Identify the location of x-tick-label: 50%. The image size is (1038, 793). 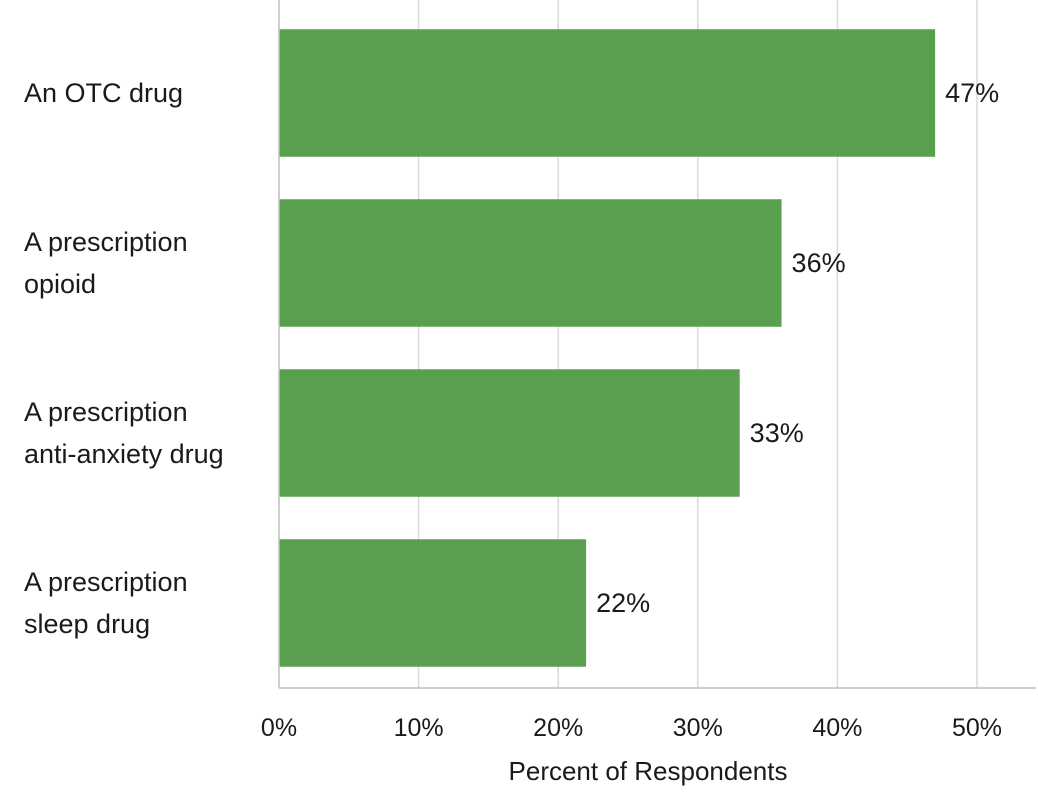
(977, 728).